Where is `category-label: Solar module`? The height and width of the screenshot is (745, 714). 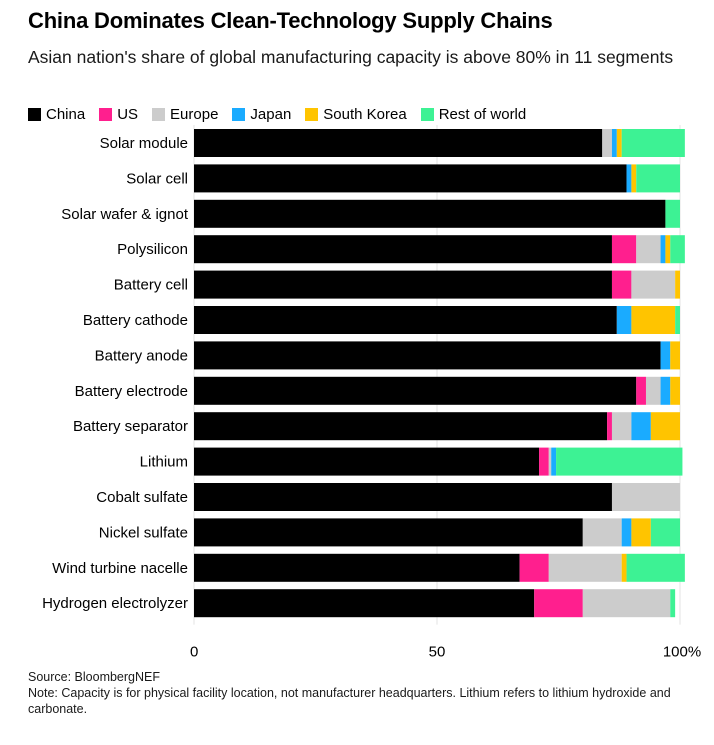 category-label: Solar module is located at coordinates (144, 143).